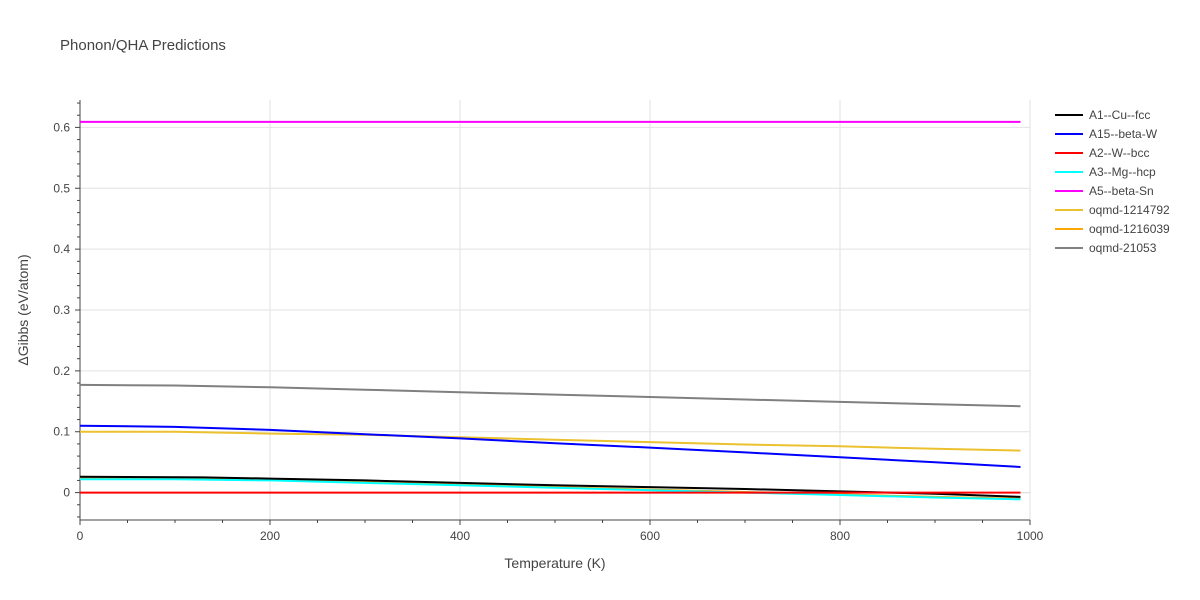 The height and width of the screenshot is (600, 1200). What do you see at coordinates (840, 536) in the screenshot?
I see `x-tick-label: 800` at bounding box center [840, 536].